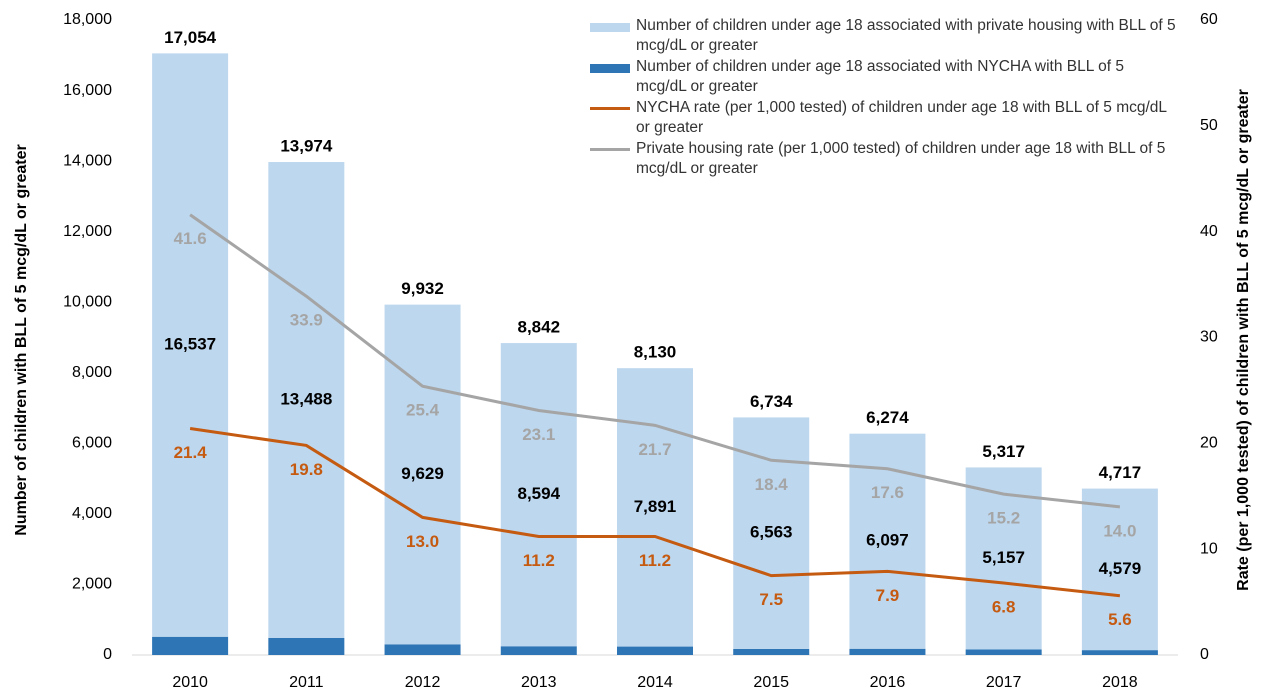 The width and height of the screenshot is (1262, 694). I want to click on x-tick-label: 2017, so click(1004, 682).